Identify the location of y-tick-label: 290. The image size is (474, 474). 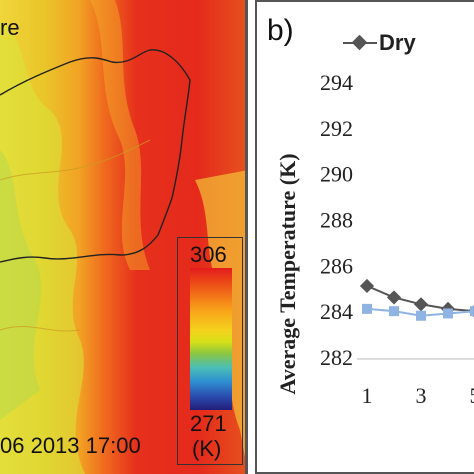
(336, 174).